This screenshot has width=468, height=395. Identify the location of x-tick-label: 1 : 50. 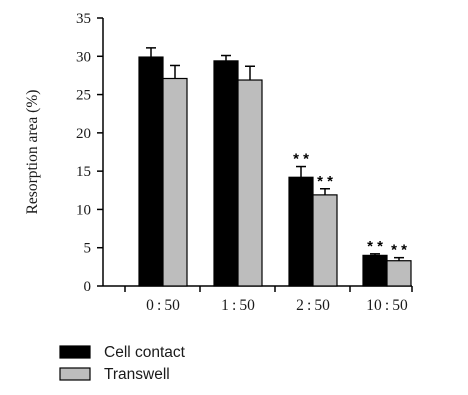
(238, 305).